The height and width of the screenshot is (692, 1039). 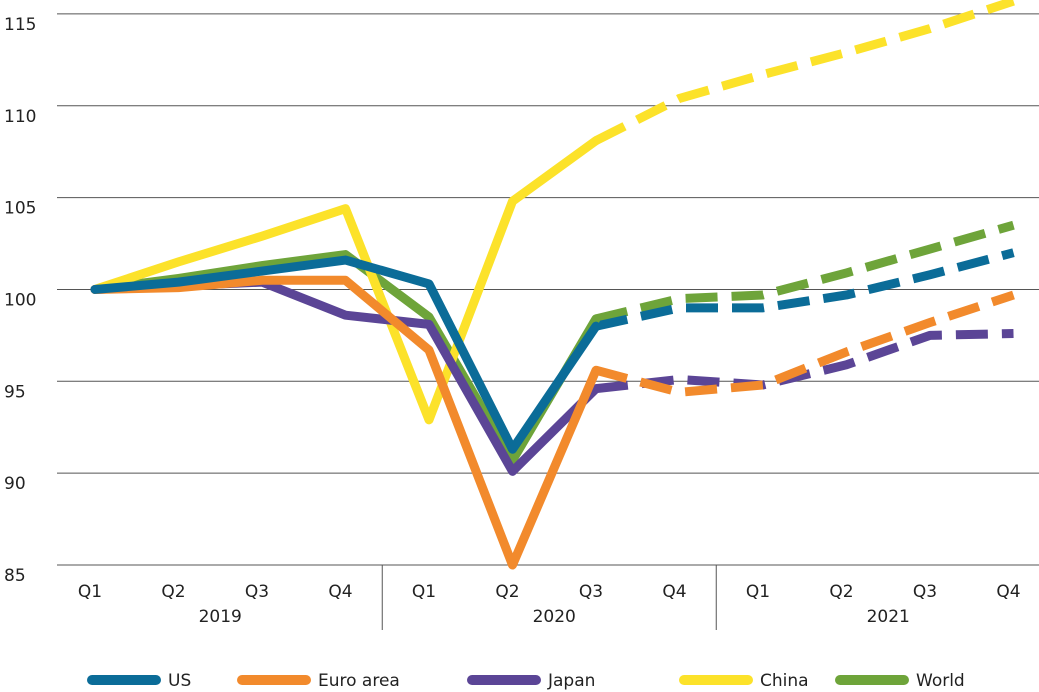 What do you see at coordinates (220, 617) in the screenshot?
I see `year-label: 2019` at bounding box center [220, 617].